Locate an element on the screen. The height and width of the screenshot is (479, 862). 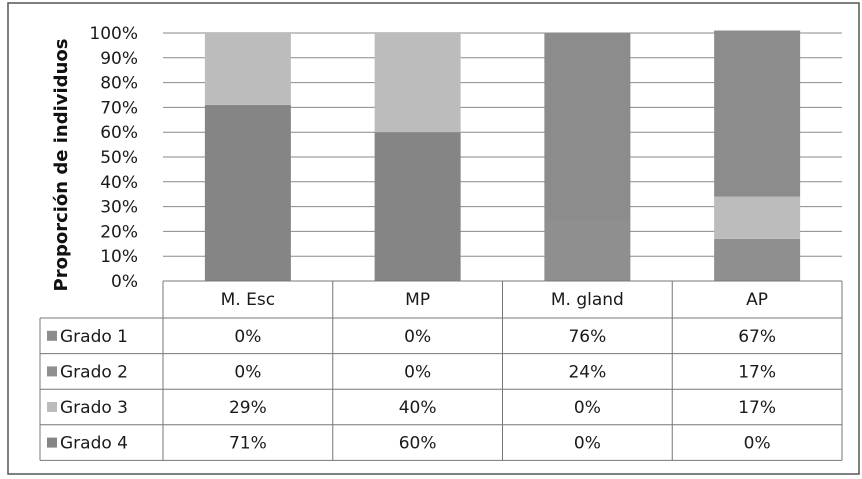
y-tick-label: 10% is located at coordinates (119, 257).